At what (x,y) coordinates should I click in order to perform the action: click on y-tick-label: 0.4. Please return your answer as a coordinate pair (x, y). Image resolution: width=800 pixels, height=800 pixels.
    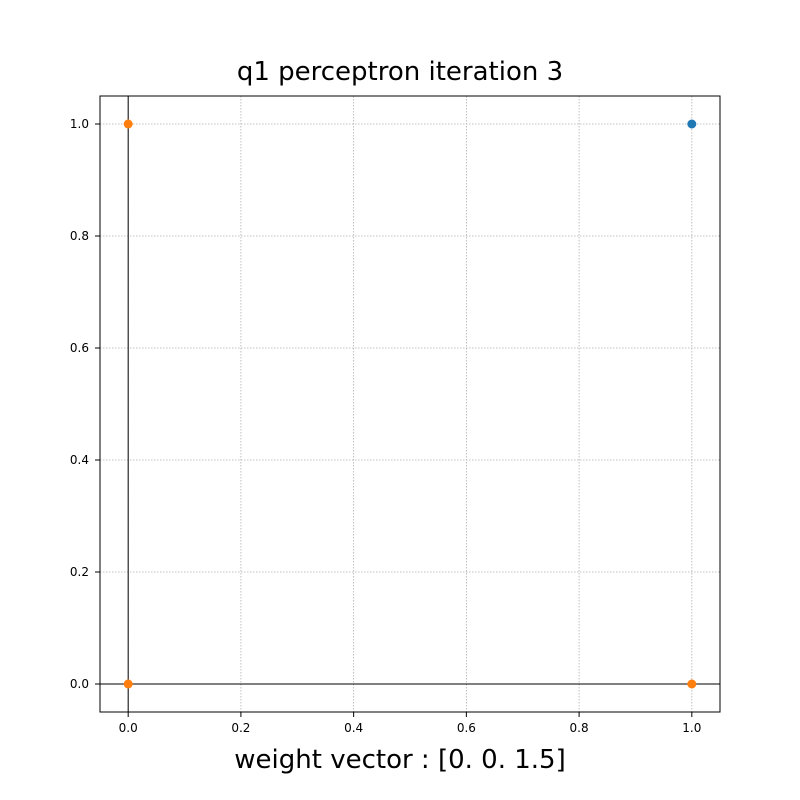
    Looking at the image, I should click on (79, 460).